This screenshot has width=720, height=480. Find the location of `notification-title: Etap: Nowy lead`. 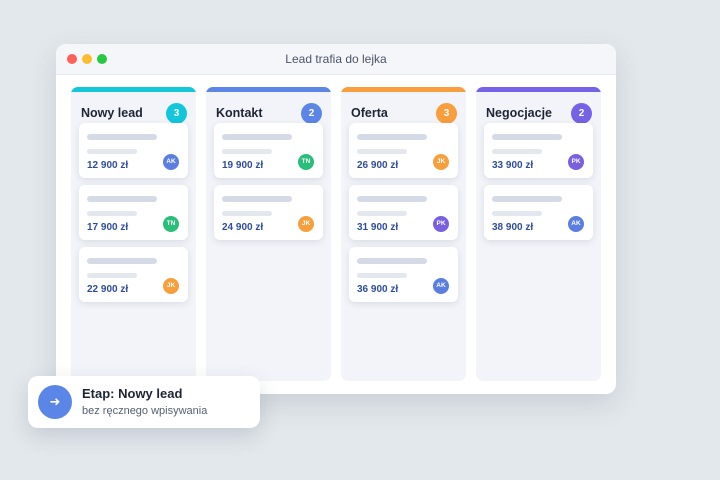

notification-title: Etap: Nowy lead is located at coordinates (132, 393).